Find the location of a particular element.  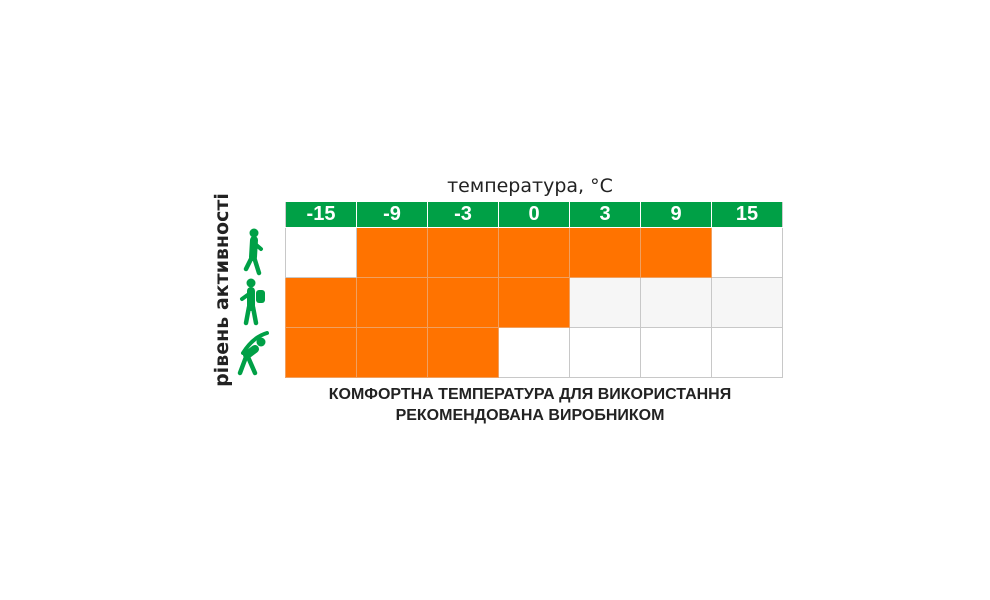

comfort-table: -15 -9 -3 0 3 9 15 is located at coordinates (534, 290).